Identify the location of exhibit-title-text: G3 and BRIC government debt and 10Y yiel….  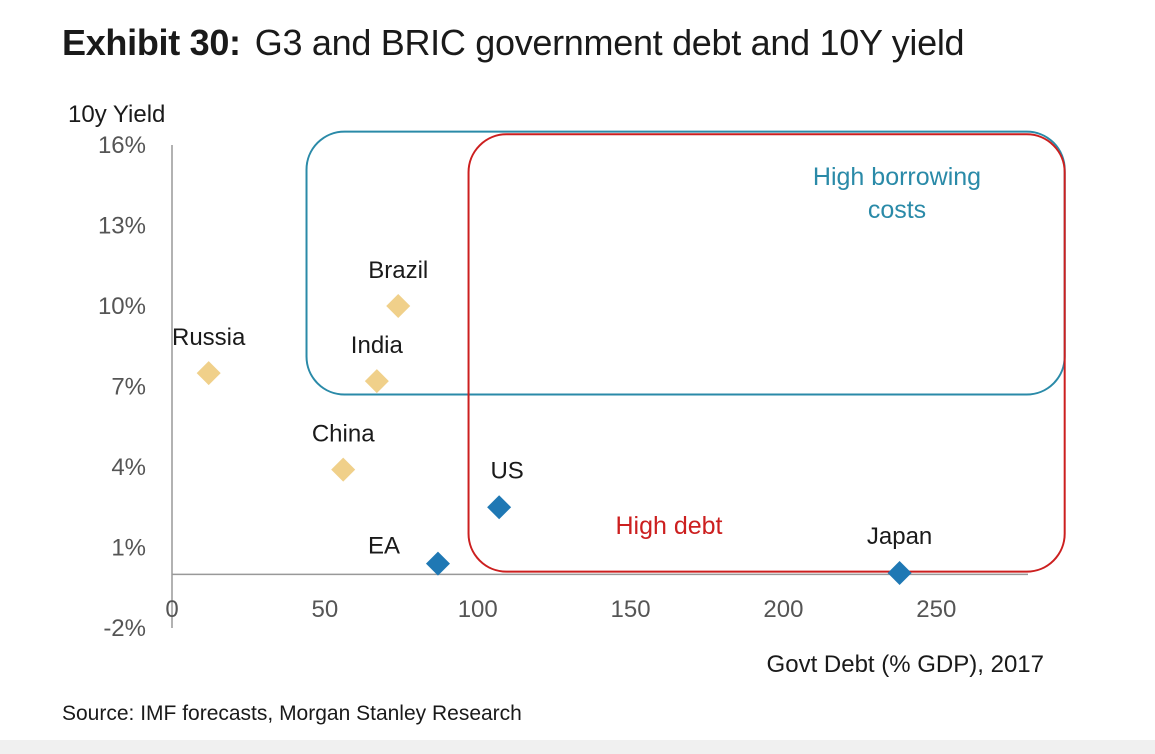
(609, 42).